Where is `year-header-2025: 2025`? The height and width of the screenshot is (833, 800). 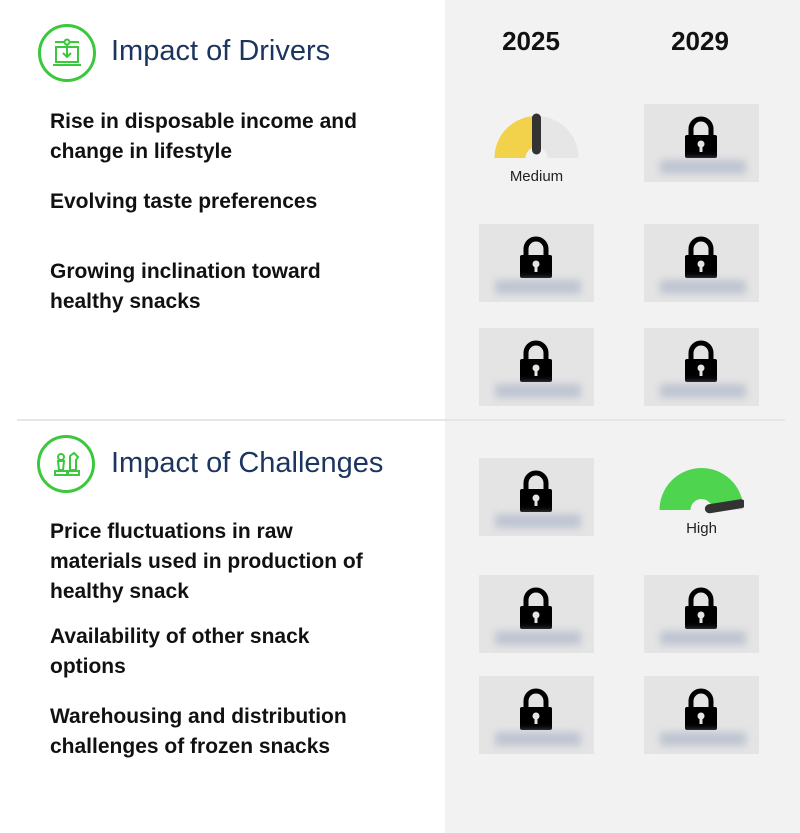 year-header-2025: 2025 is located at coordinates (531, 41).